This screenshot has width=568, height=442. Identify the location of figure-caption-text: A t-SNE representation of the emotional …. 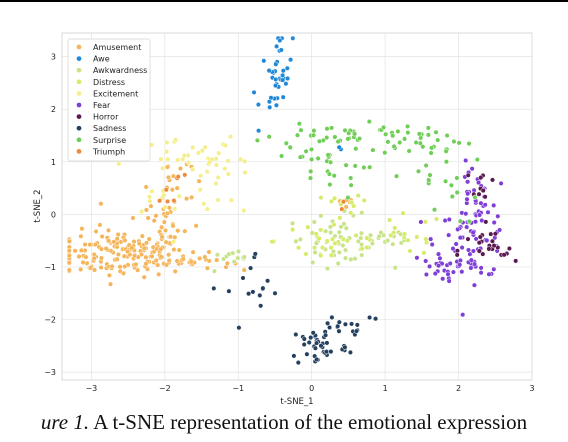
(308, 422).